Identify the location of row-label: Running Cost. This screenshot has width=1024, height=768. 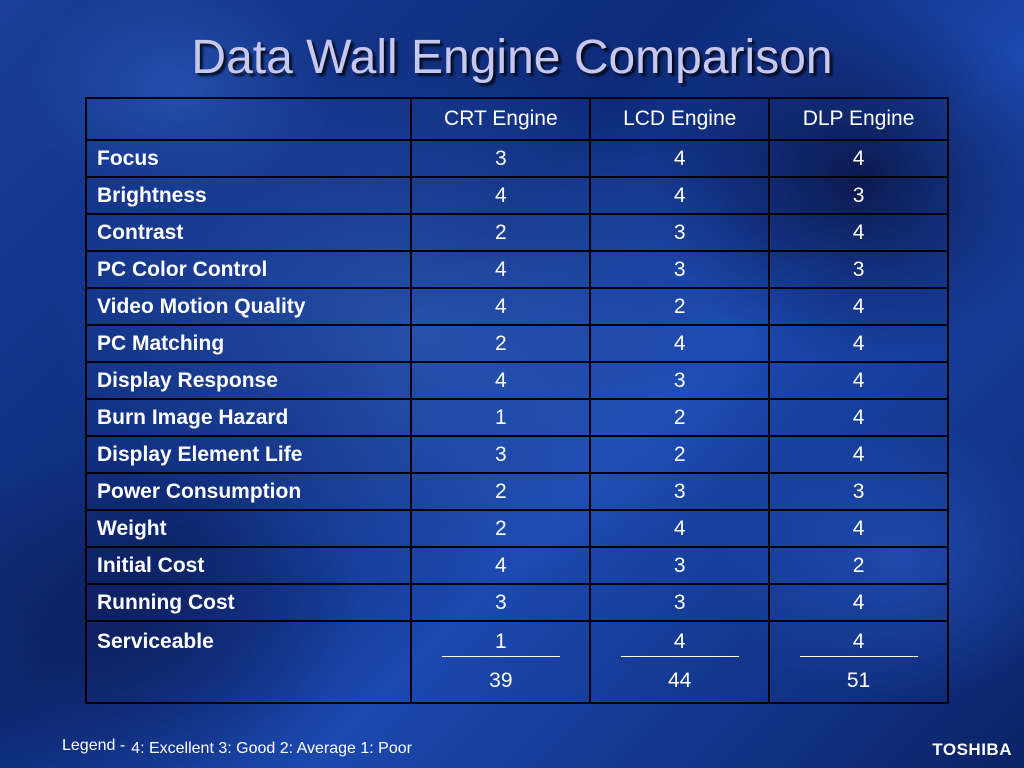
(248, 602).